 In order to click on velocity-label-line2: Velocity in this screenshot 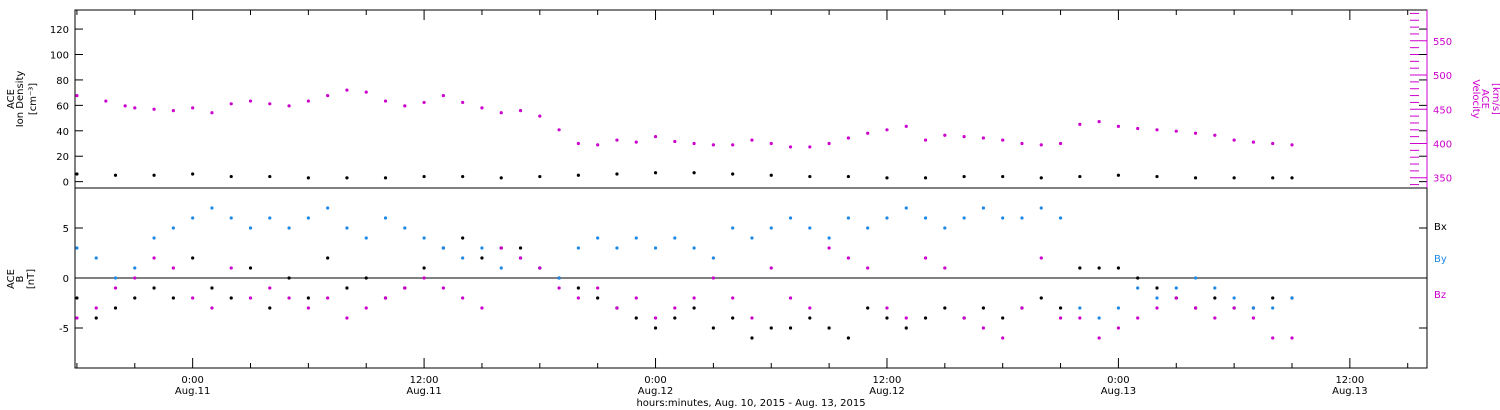, I will do `click(1475, 98)`.